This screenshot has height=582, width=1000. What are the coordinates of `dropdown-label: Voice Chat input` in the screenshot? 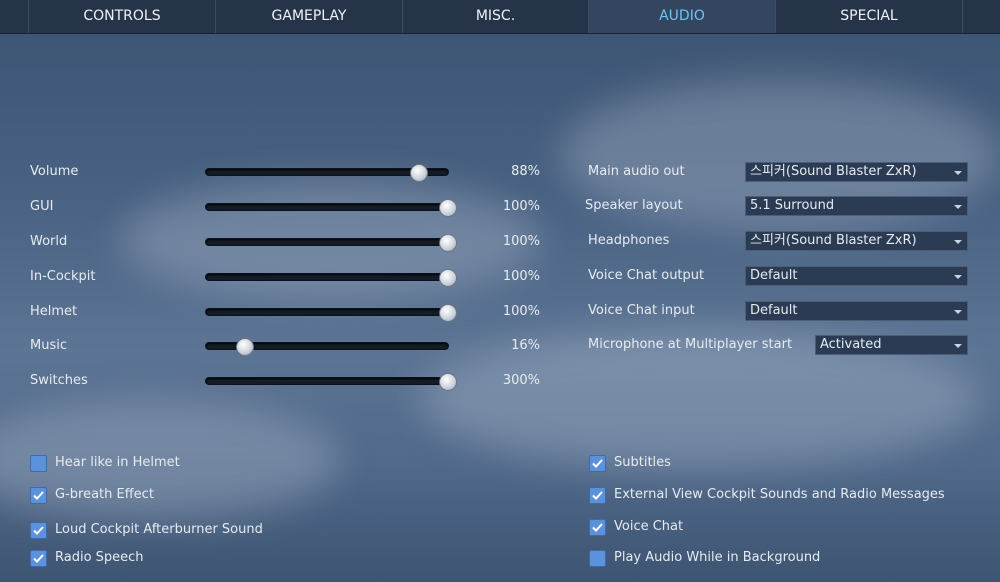 It's located at (641, 310).